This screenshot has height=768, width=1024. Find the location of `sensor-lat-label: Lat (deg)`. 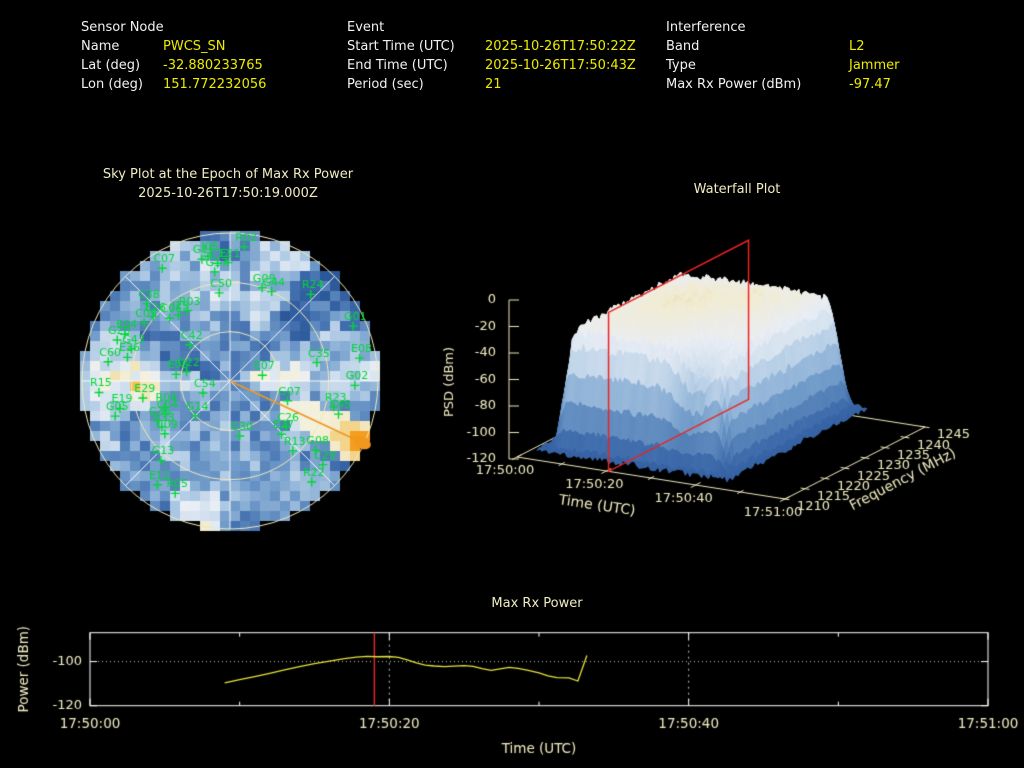

sensor-lat-label: Lat (deg) is located at coordinates (111, 65).